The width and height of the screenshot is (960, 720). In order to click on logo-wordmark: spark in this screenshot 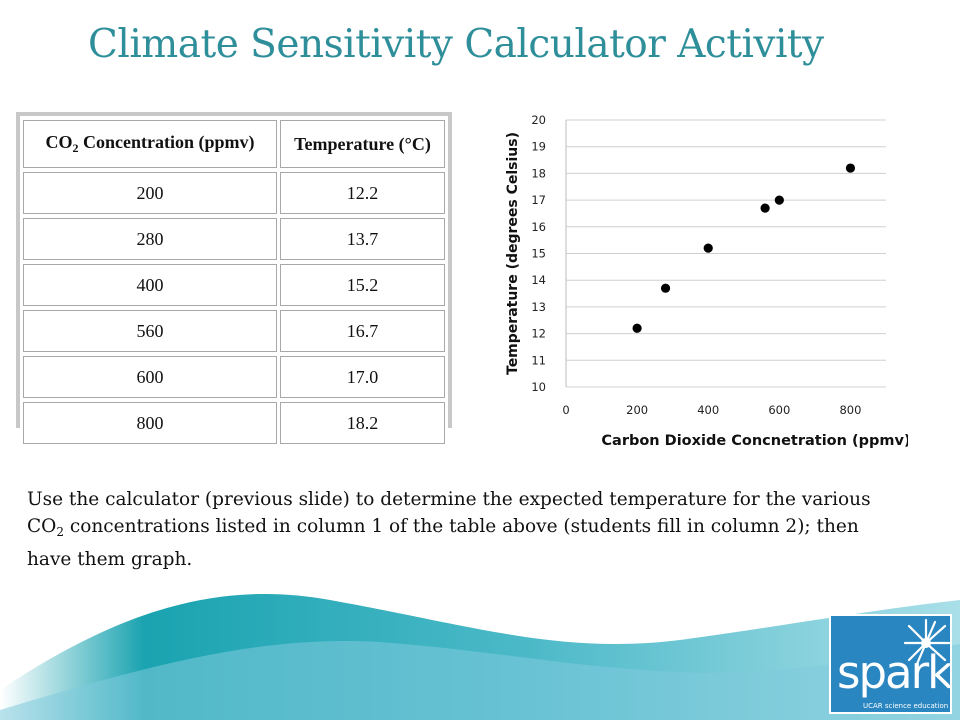, I will do `click(894, 672)`.